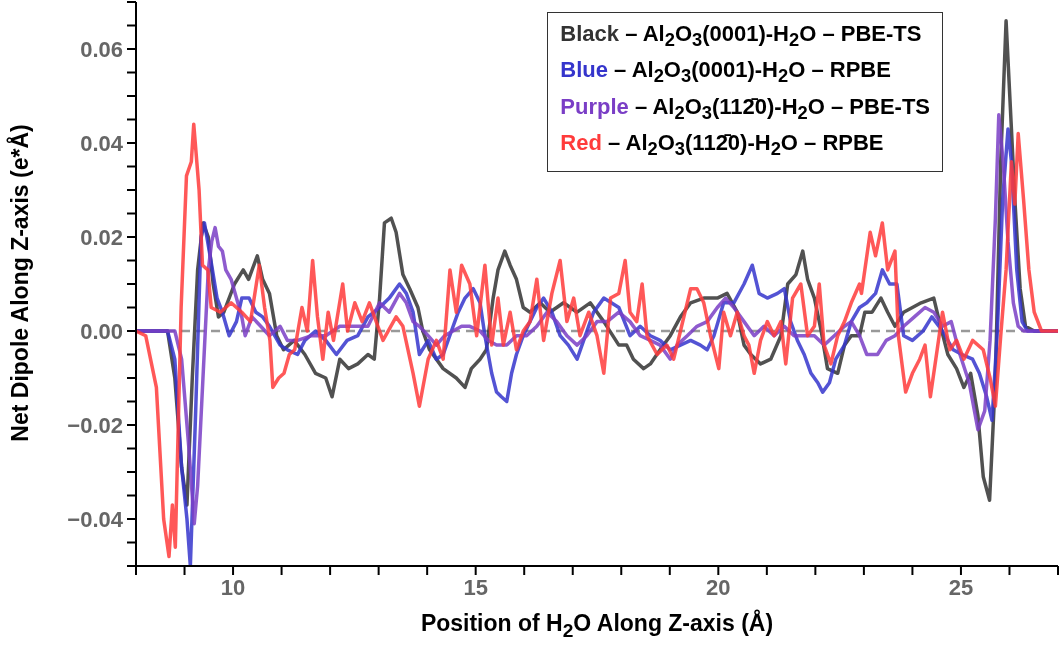 The height and width of the screenshot is (650, 1061). I want to click on y-tick-label: 0.00, so click(101, 331).